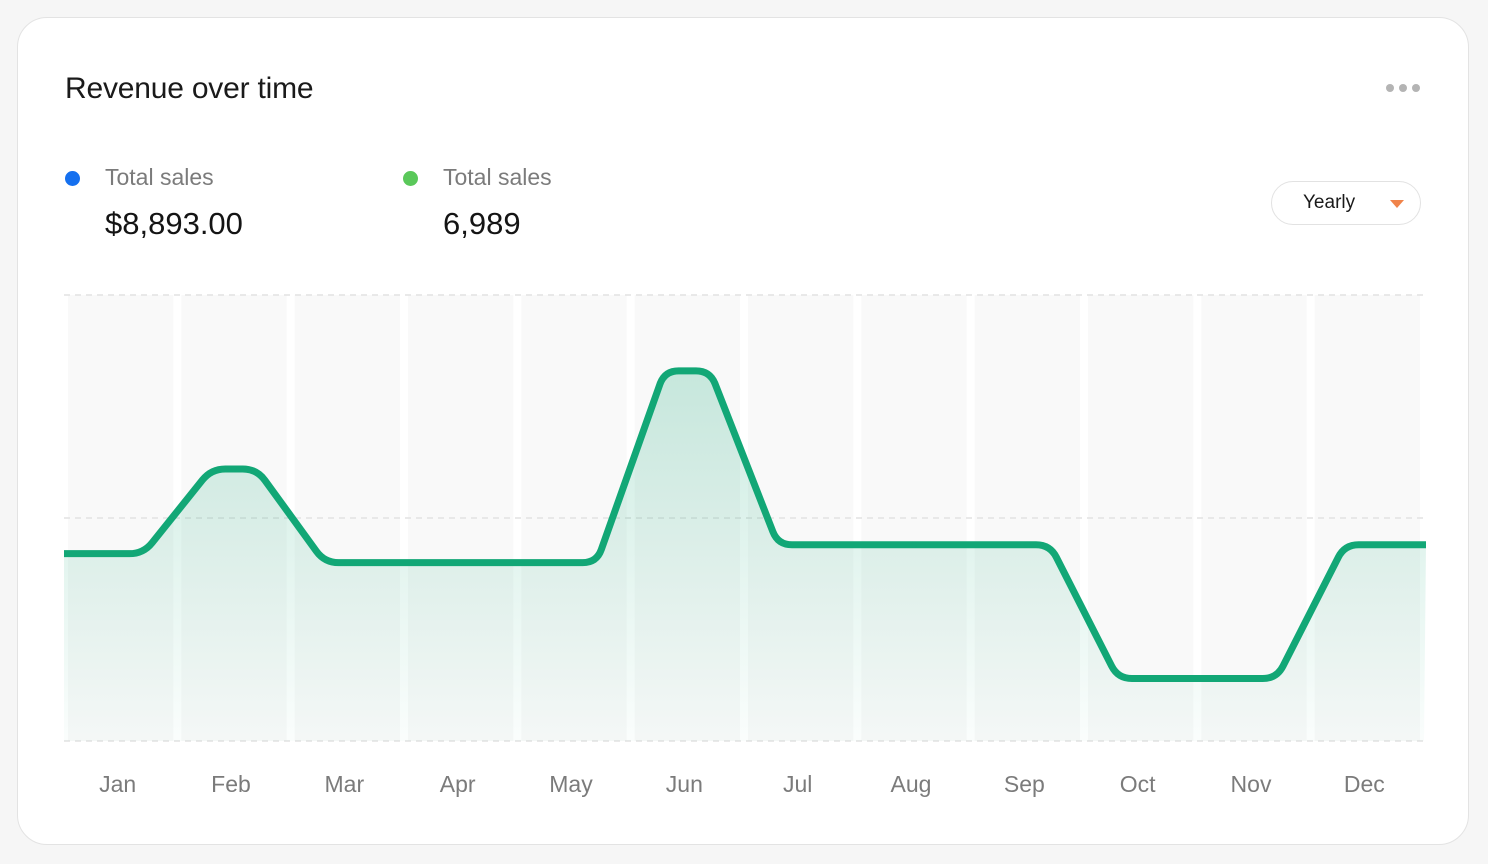  Describe the element at coordinates (189, 88) in the screenshot. I see `card-title: Revenue over time` at that location.